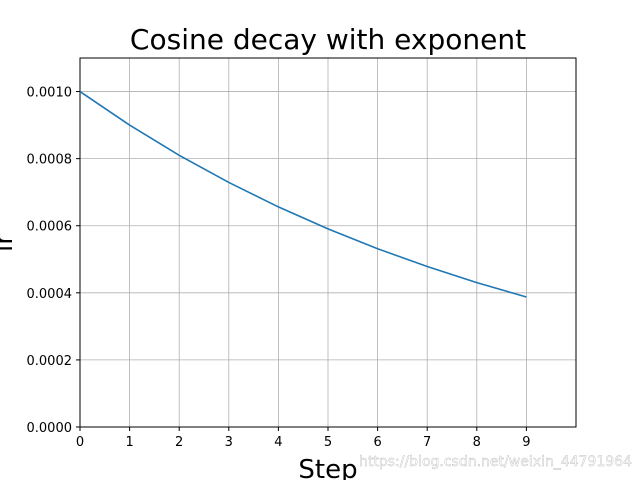 Image resolution: width=640 pixels, height=480 pixels. I want to click on watermark: https://blog.csdn.net/weixin_44791964, so click(495, 462).